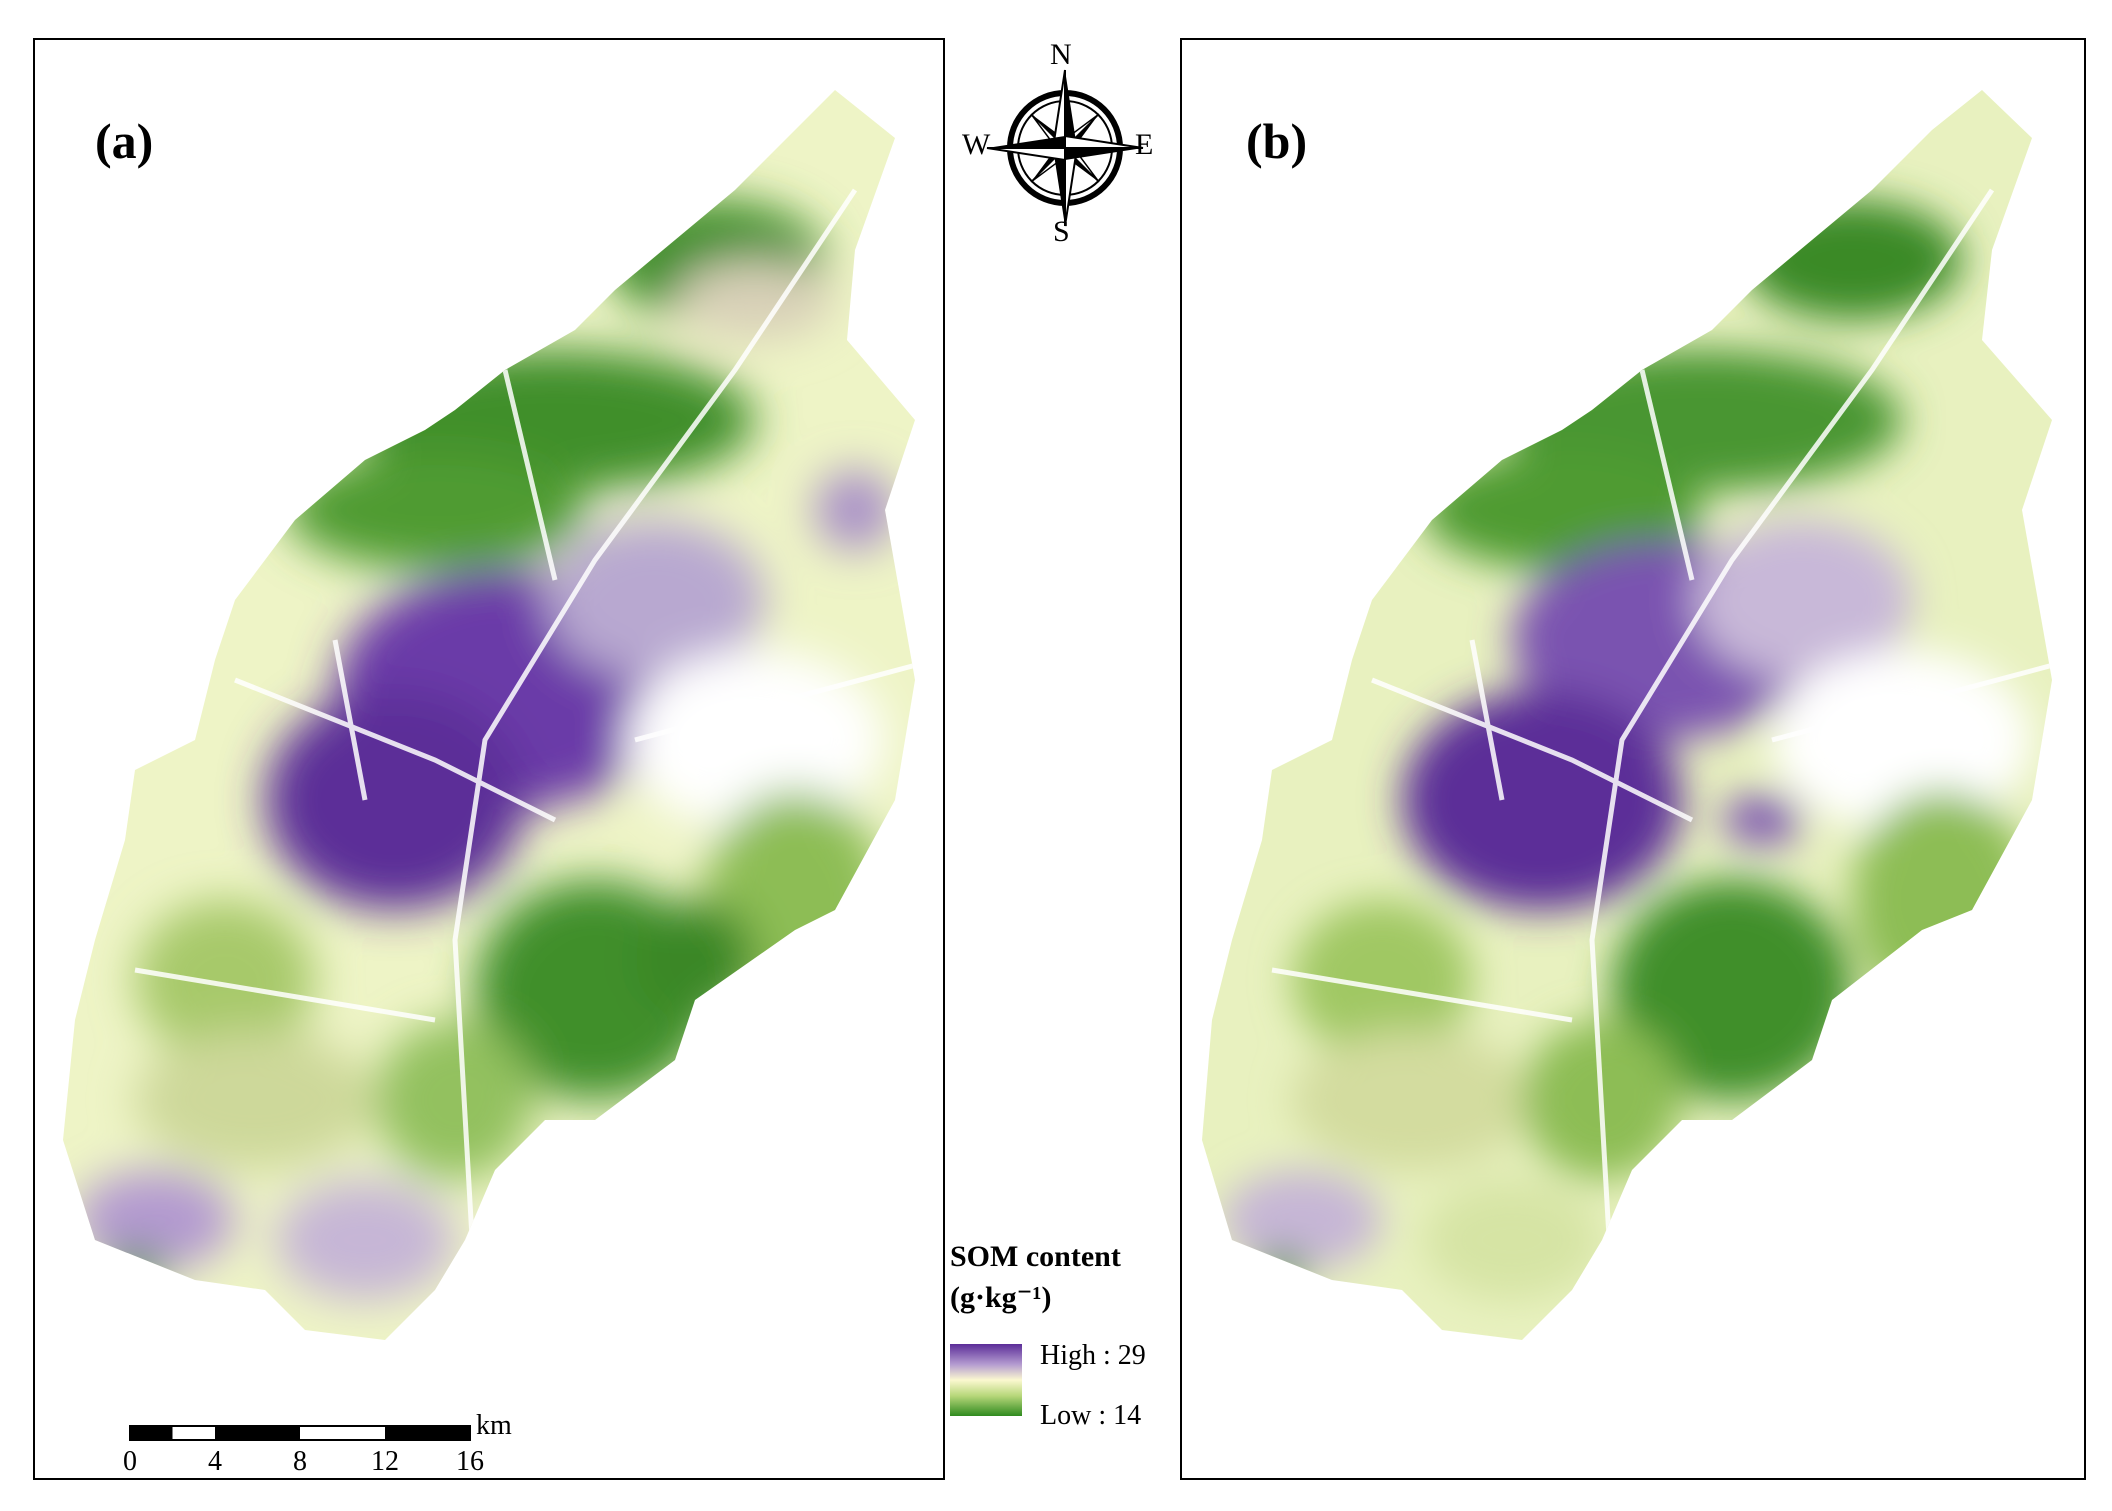  I want to click on legend-low-label: Low : 14, so click(1091, 1415).